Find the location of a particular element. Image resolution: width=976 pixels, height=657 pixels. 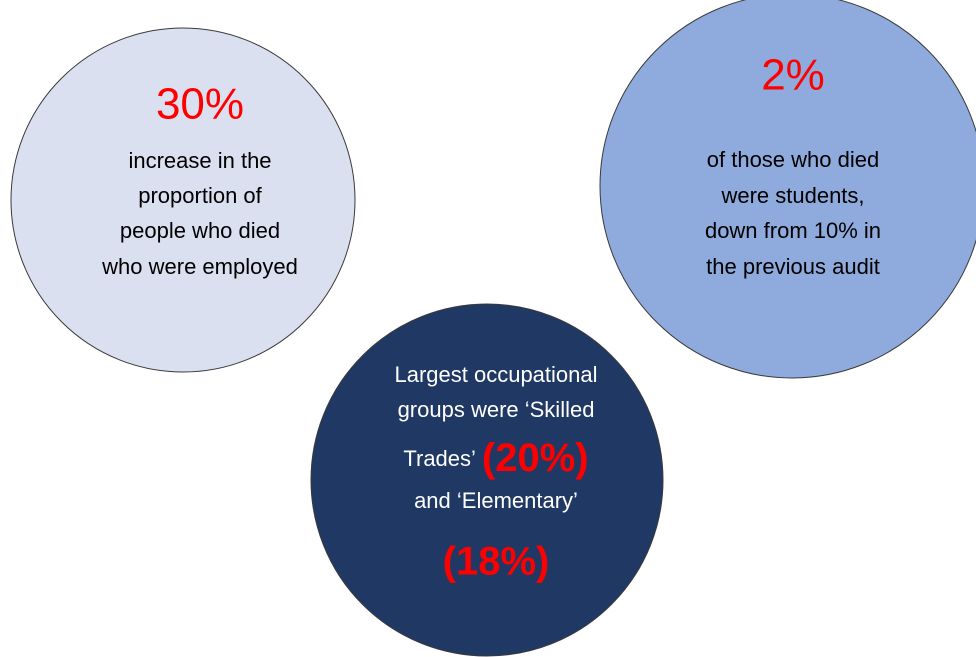

highlight: (18%) is located at coordinates (496, 562).